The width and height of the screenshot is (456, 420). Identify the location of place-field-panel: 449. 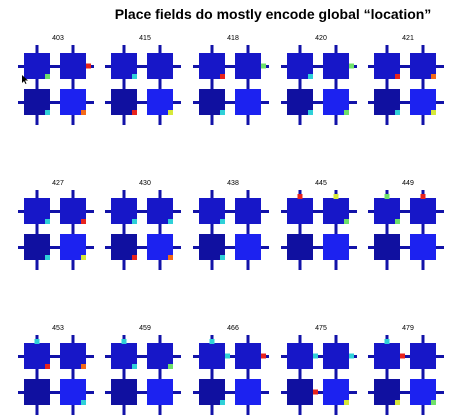
(408, 227).